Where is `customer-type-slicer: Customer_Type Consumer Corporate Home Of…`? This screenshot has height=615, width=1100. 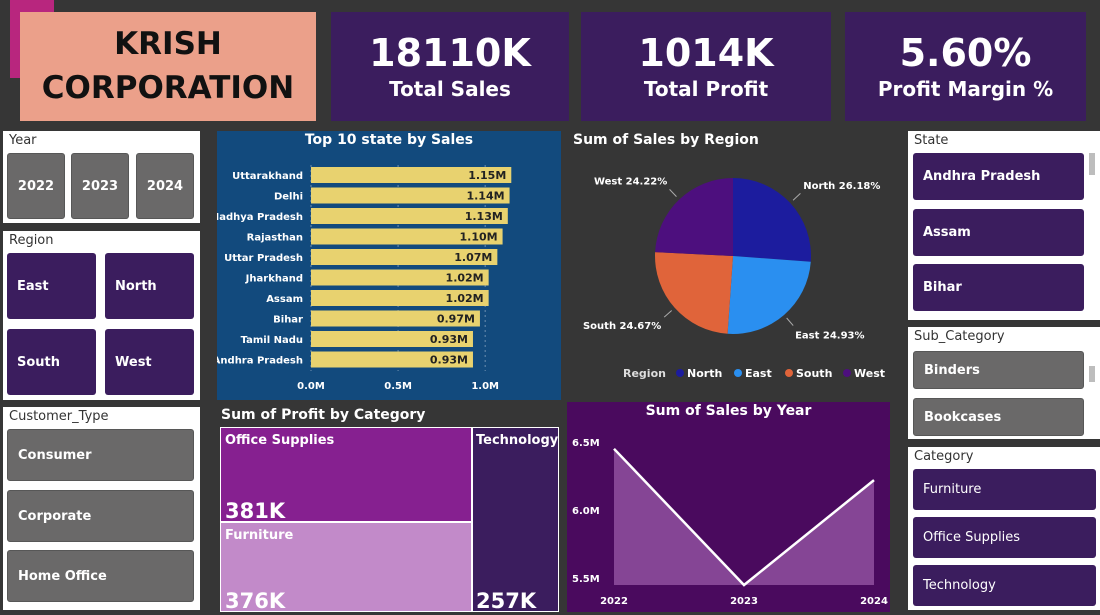 customer-type-slicer: Customer_Type Consumer Corporate Home Of… is located at coordinates (101, 508).